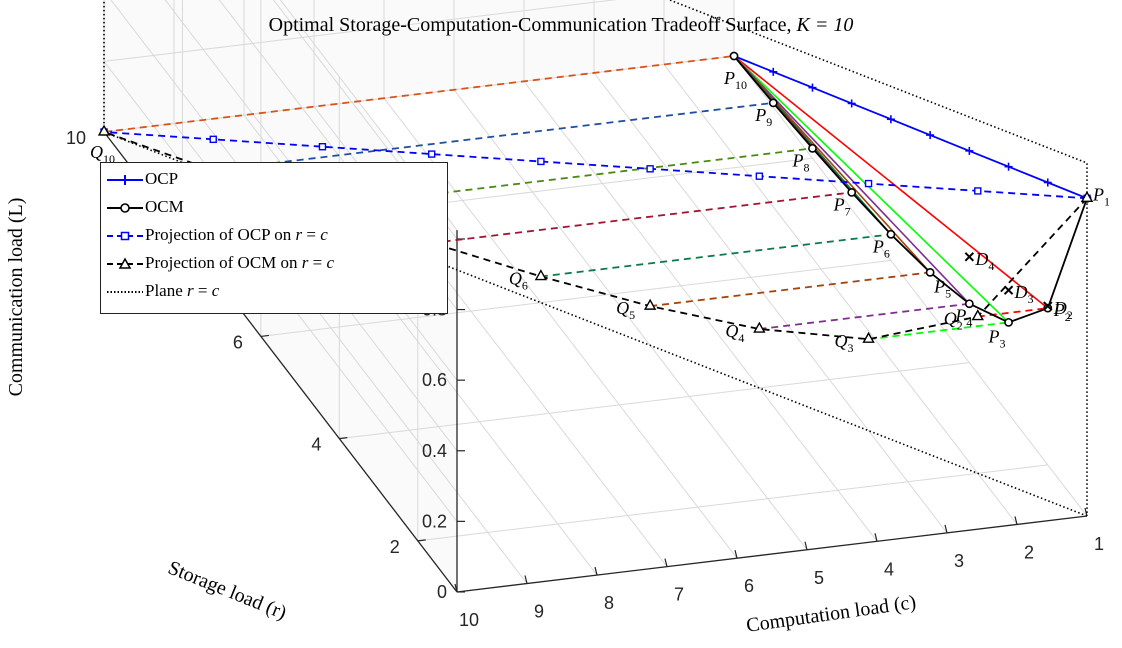  What do you see at coordinates (274, 180) in the screenshot?
I see `legend-item-ocp: OCP` at bounding box center [274, 180].